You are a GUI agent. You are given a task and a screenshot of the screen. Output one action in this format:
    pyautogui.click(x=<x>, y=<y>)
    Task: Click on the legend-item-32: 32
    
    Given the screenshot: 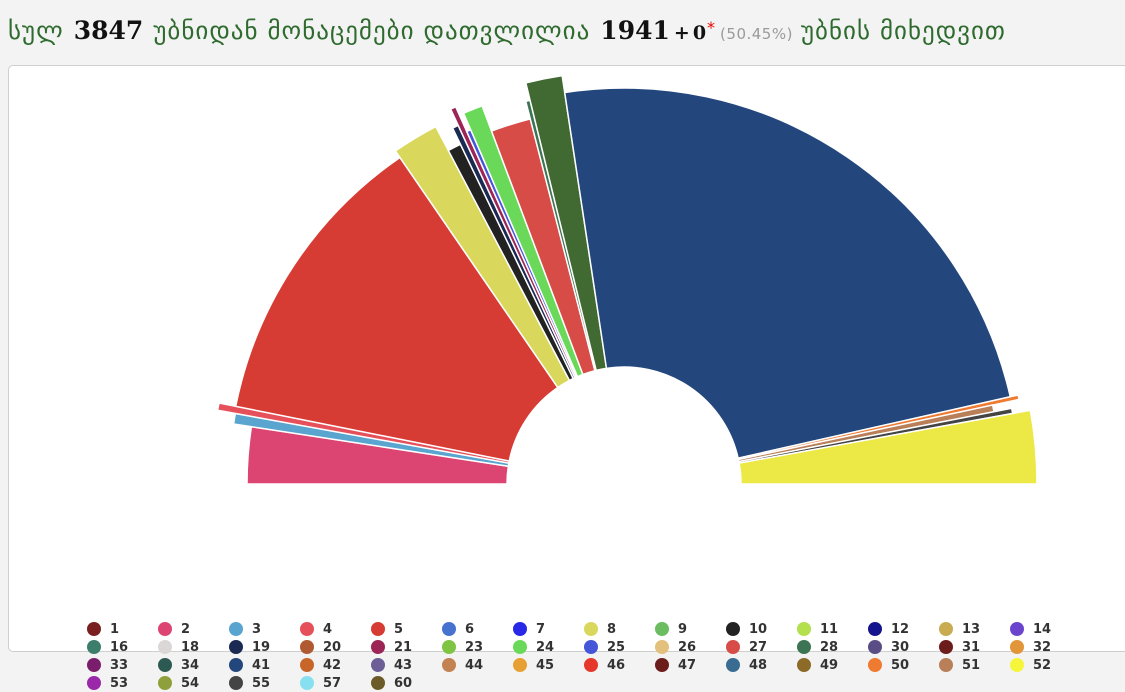 What is the action you would take?
    pyautogui.click(x=1045, y=647)
    